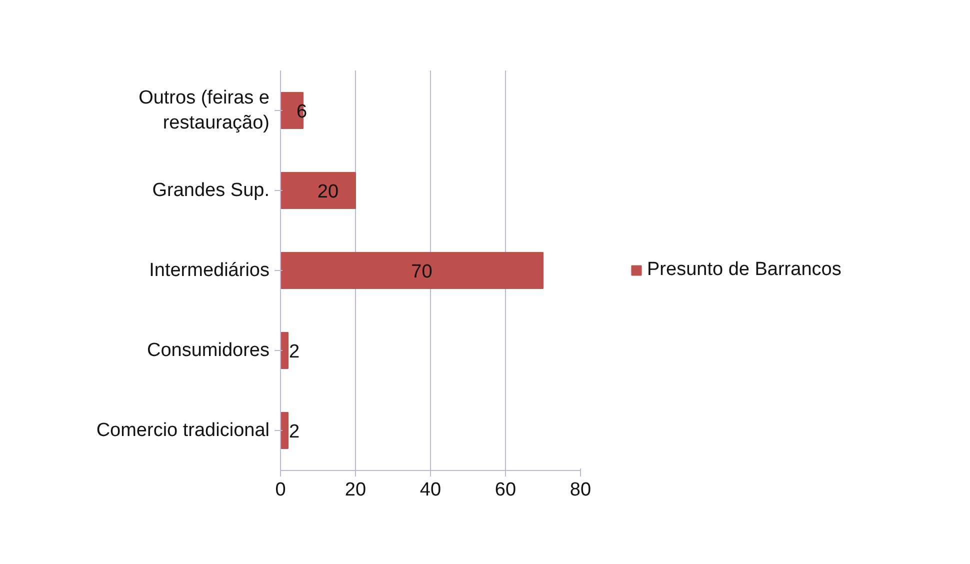 This screenshot has width=970, height=564. What do you see at coordinates (431, 490) in the screenshot?
I see `x-tick-label: 40` at bounding box center [431, 490].